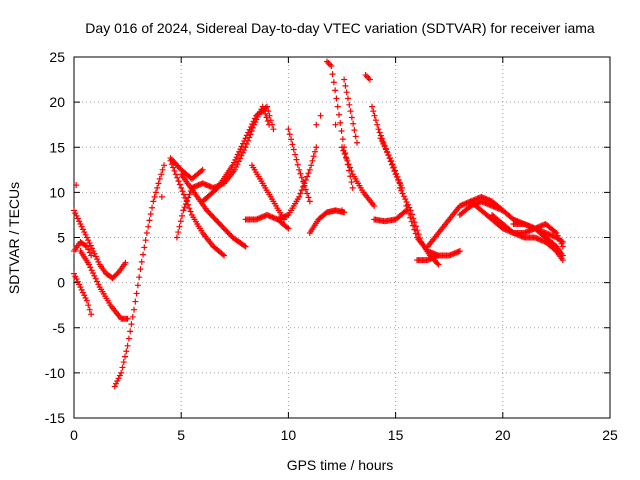 The height and width of the screenshot is (480, 640). What do you see at coordinates (74, 435) in the screenshot?
I see `x-tick-label: 0` at bounding box center [74, 435].